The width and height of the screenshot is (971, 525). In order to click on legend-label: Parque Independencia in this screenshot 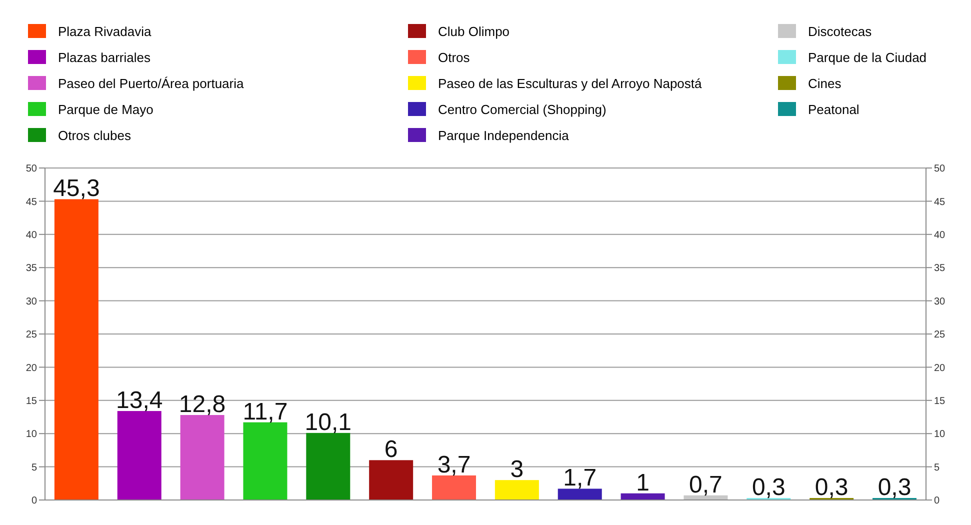, I will do `click(503, 135)`.